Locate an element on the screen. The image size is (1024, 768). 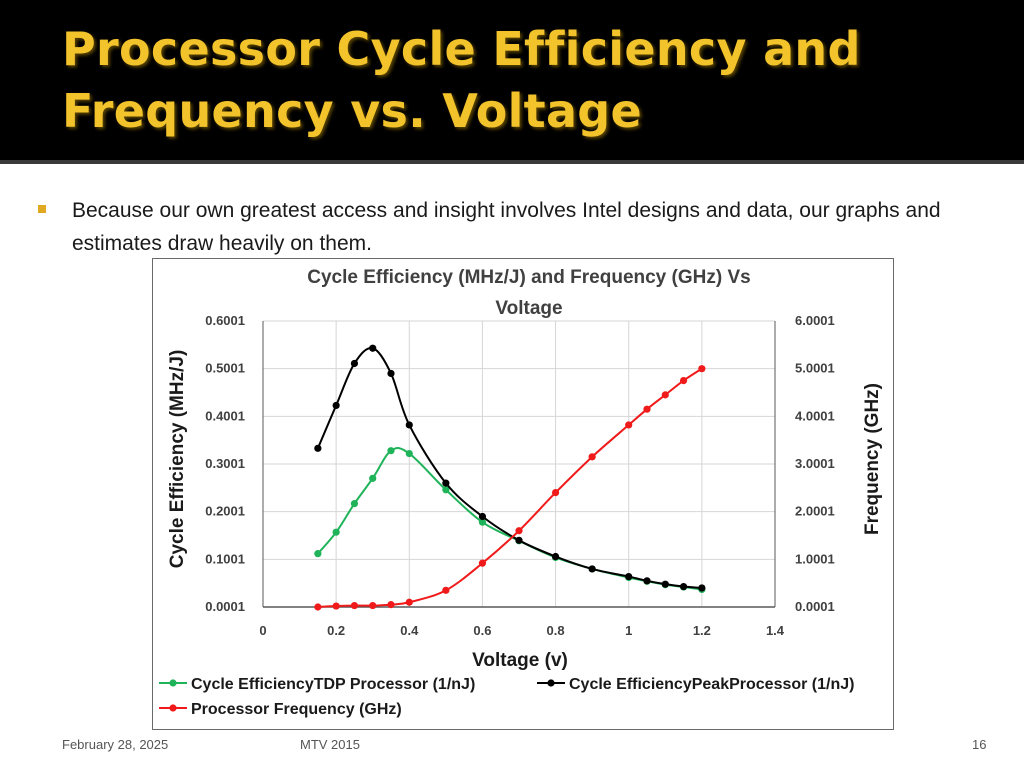
series-line-frequency is located at coordinates (510, 488).